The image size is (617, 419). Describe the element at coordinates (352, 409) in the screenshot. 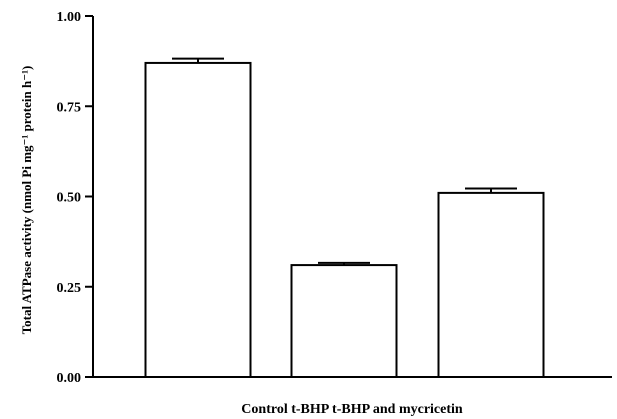

I see `category-axis-label: Control t-BHP t-BHP and mycricetin` at that location.